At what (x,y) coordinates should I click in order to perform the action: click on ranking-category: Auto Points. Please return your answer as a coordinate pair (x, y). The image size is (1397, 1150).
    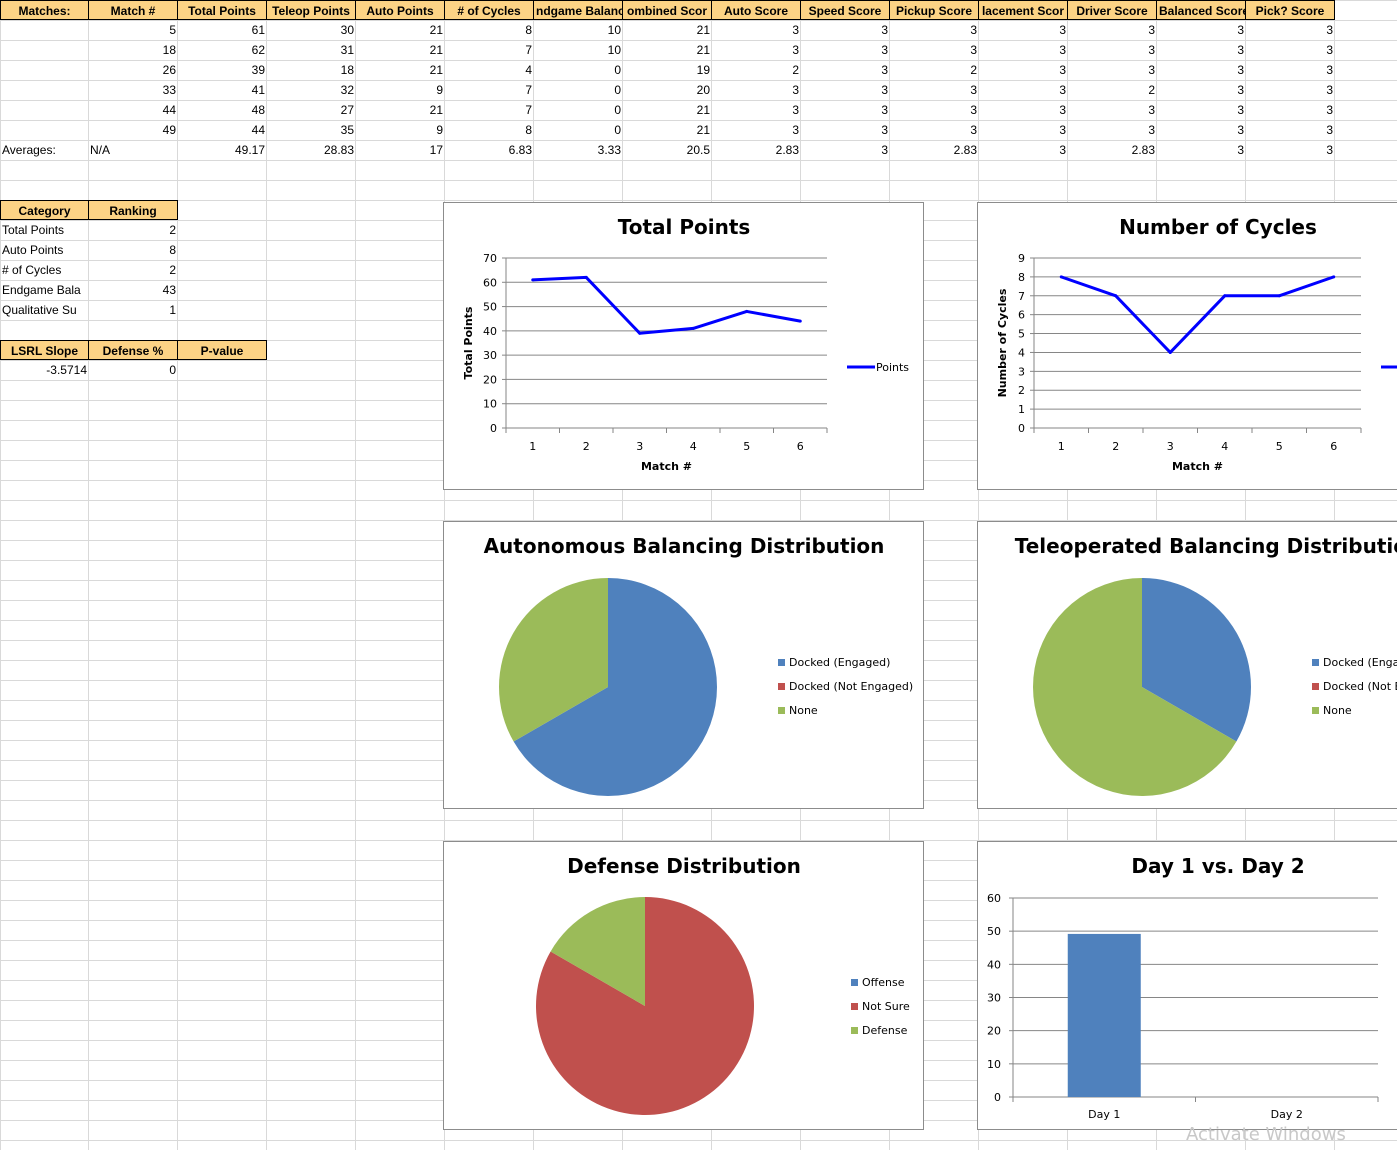
    Looking at the image, I should click on (33, 250).